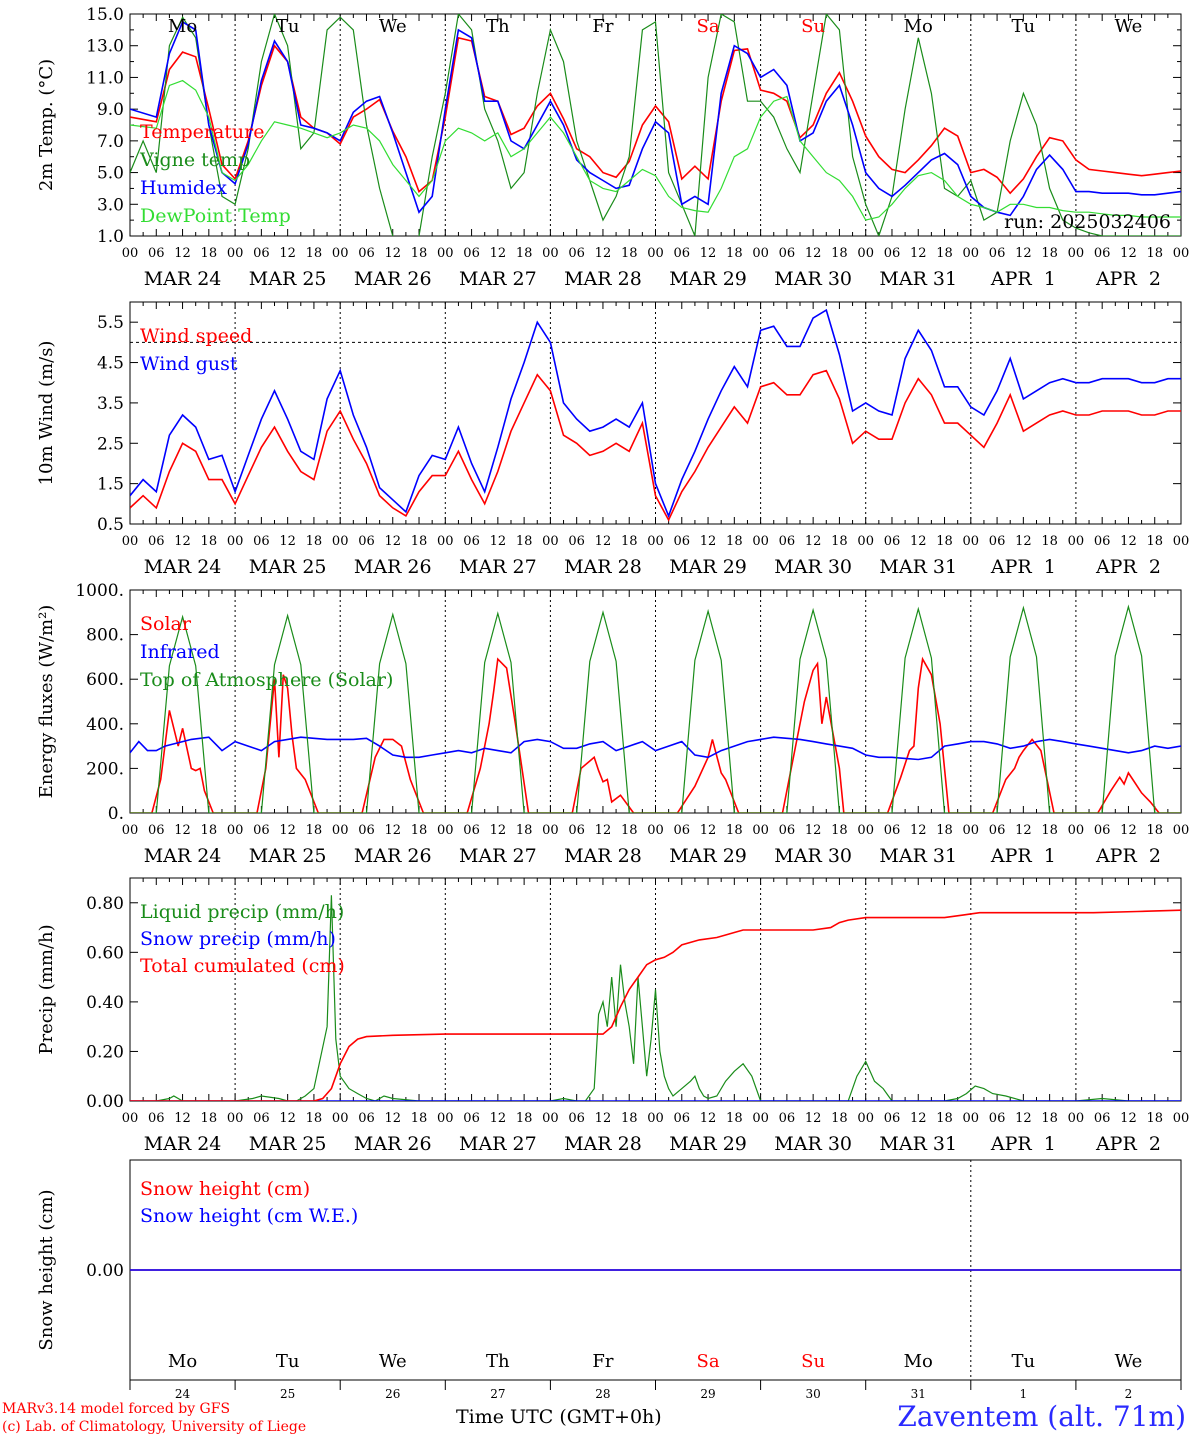 The height and width of the screenshot is (1440, 1194). Describe the element at coordinates (918, 567) in the screenshot. I see `date-label: MAR 31` at that location.